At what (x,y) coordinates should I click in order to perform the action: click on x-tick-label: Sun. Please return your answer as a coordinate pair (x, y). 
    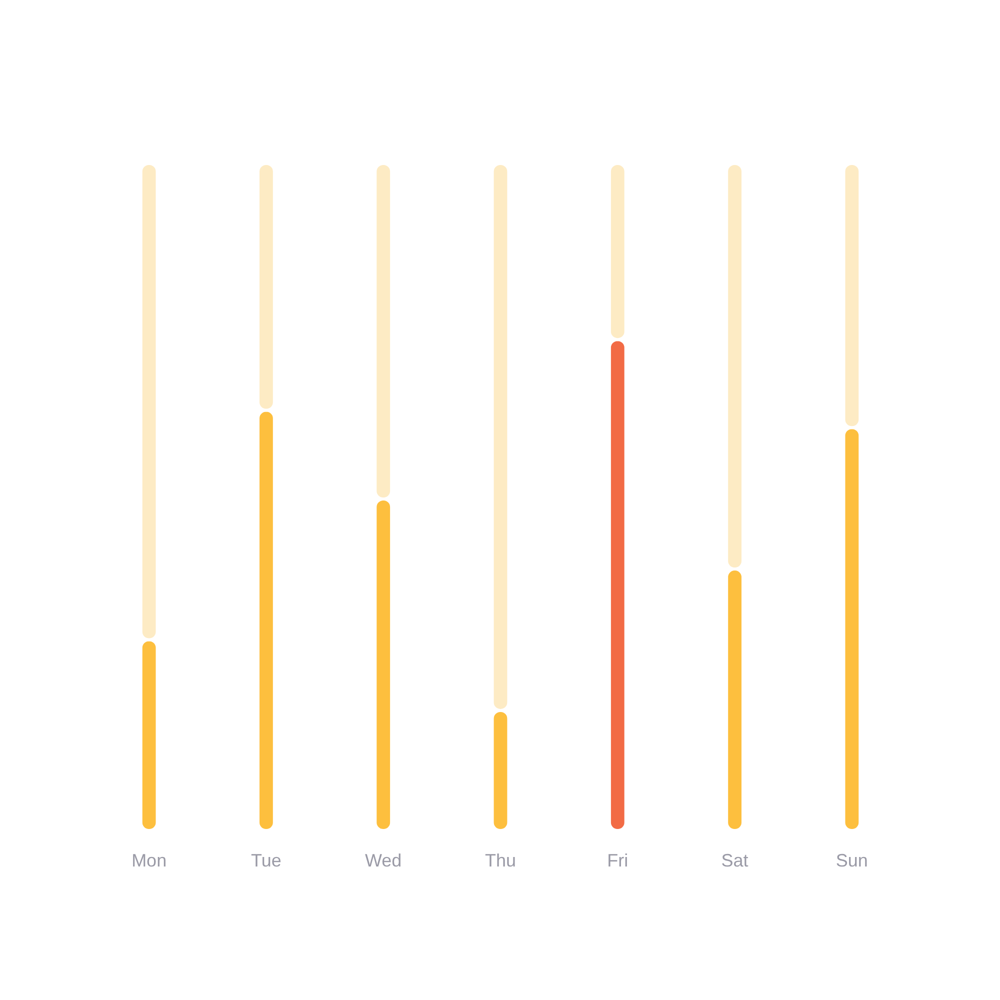
    Looking at the image, I should click on (852, 860).